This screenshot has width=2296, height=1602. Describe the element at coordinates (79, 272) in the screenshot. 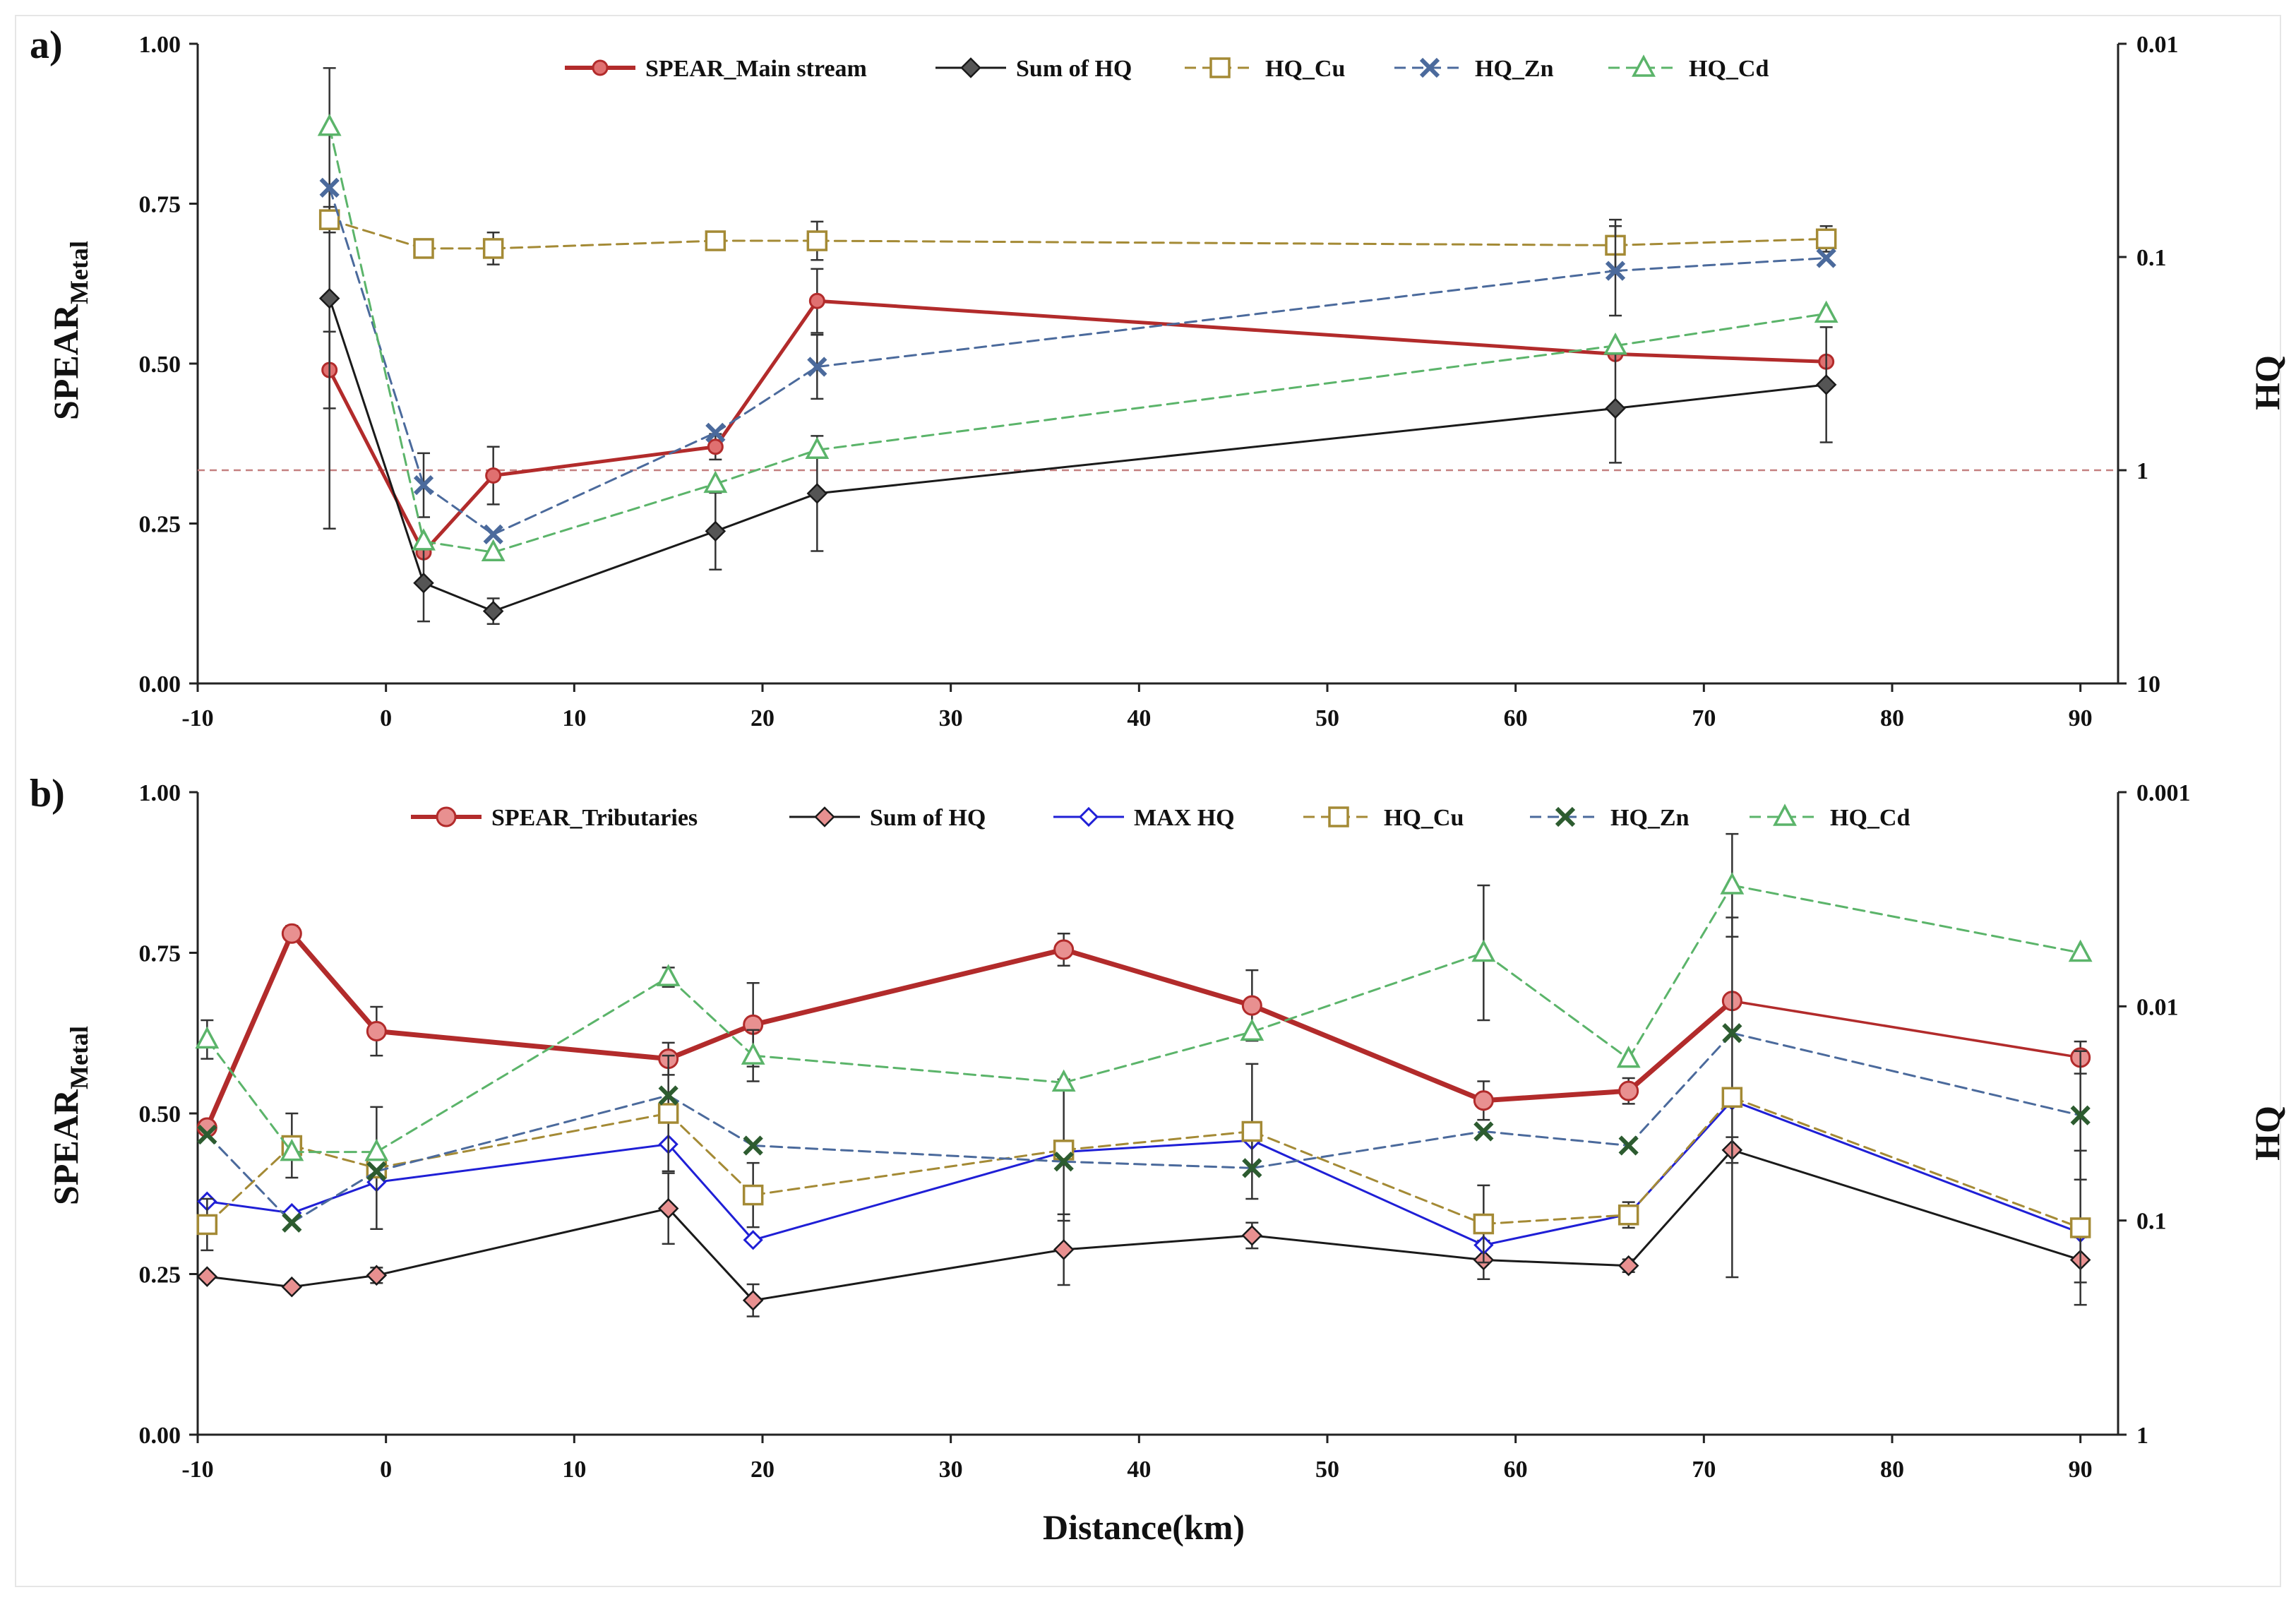

I see `y-axis-title-sub-a: Metal` at that location.